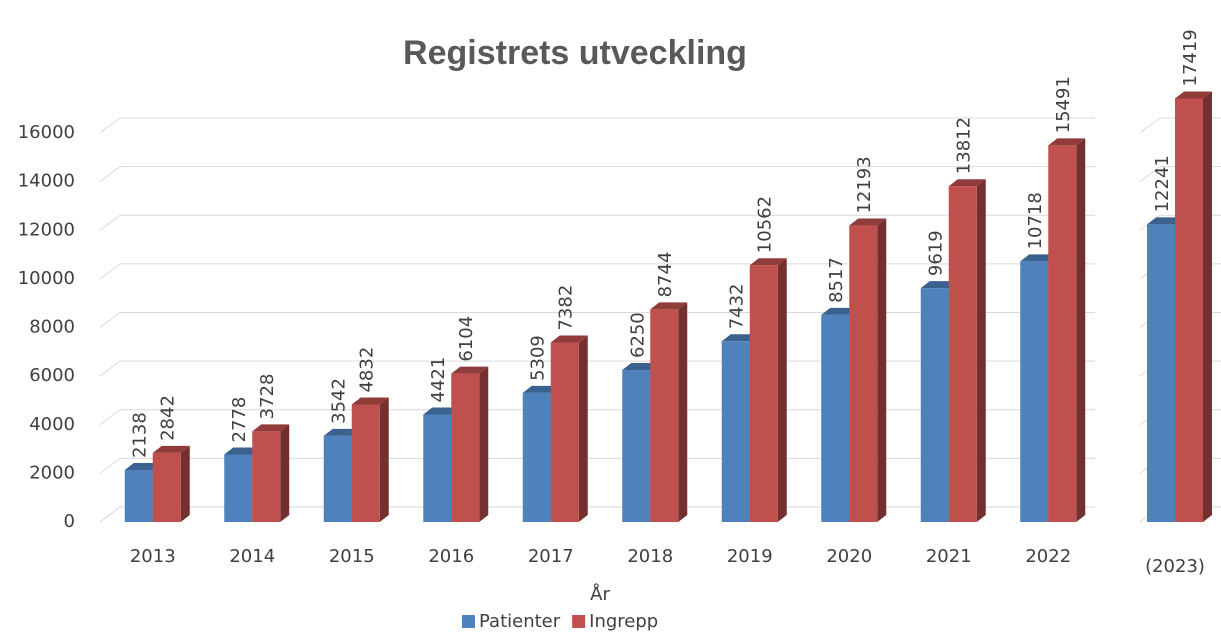  I want to click on value-label: 2842, so click(168, 418).